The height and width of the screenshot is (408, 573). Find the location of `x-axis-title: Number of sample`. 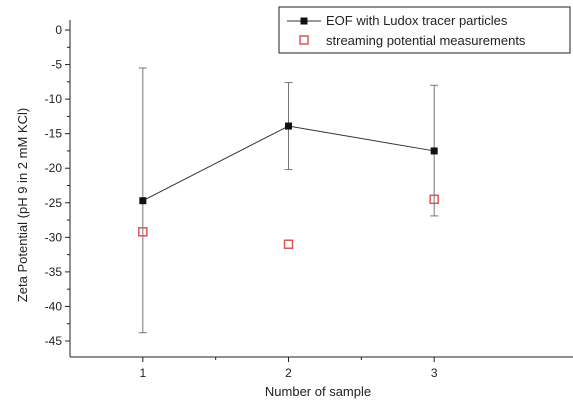

x-axis-title: Number of sample is located at coordinates (318, 391).